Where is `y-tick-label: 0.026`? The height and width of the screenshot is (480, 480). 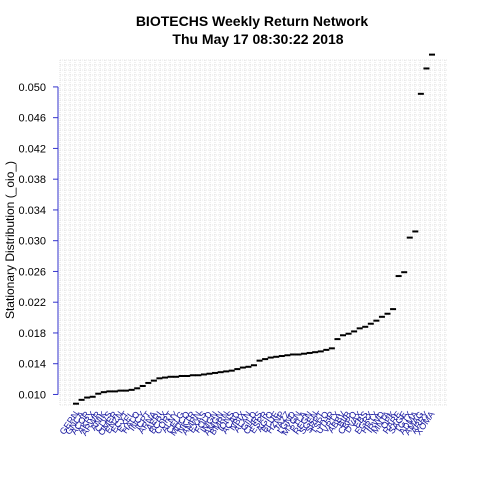
y-tick-label: 0.026 is located at coordinates (32, 272).